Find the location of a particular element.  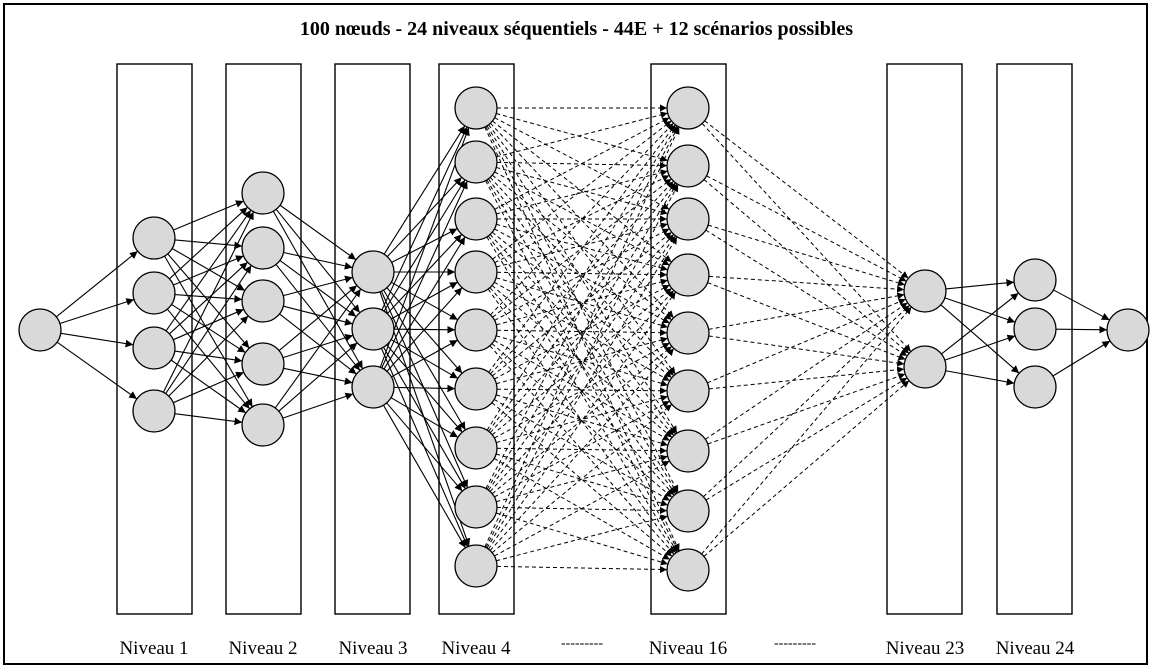

level-4-label: Niveau 4 is located at coordinates (476, 648).